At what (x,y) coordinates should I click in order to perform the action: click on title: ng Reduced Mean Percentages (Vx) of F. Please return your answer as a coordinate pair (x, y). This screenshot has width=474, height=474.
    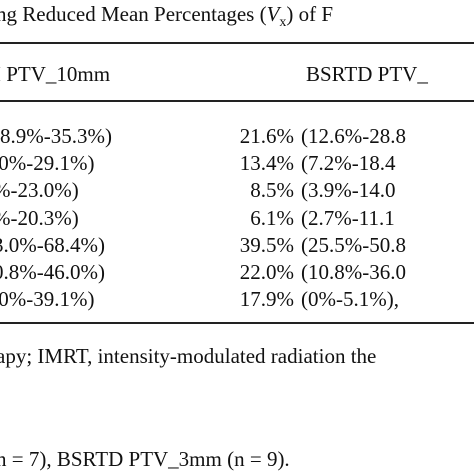
    Looking at the image, I should click on (166, 17).